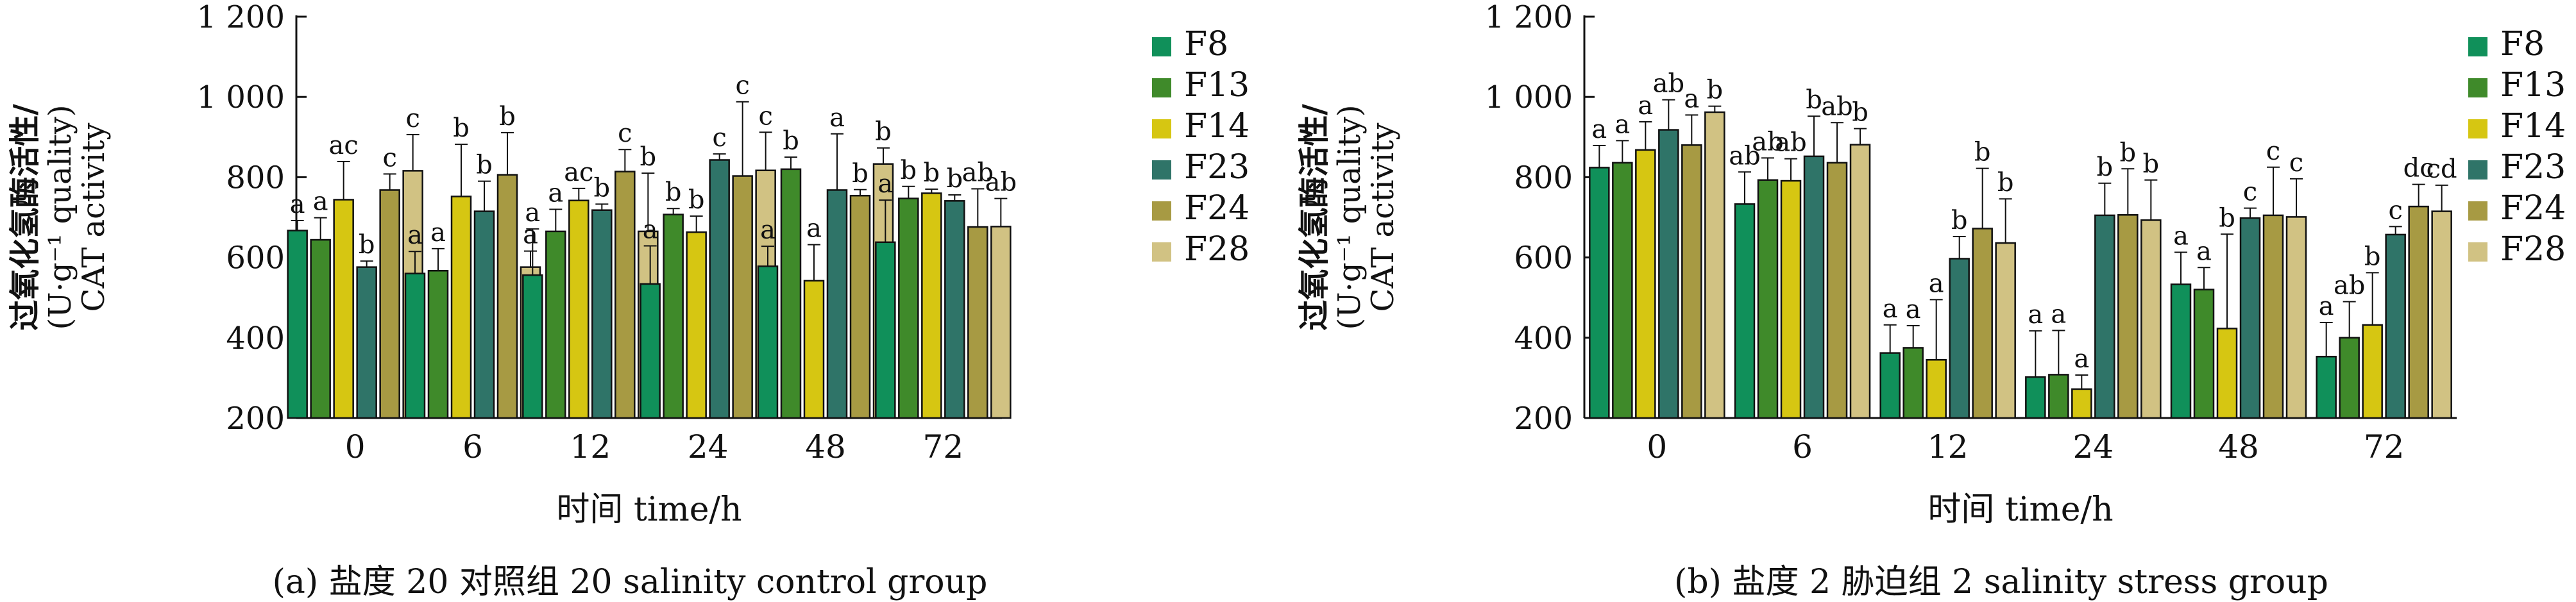 The width and height of the screenshot is (2576, 602). I want to click on x-tick-label: 24, so click(708, 446).